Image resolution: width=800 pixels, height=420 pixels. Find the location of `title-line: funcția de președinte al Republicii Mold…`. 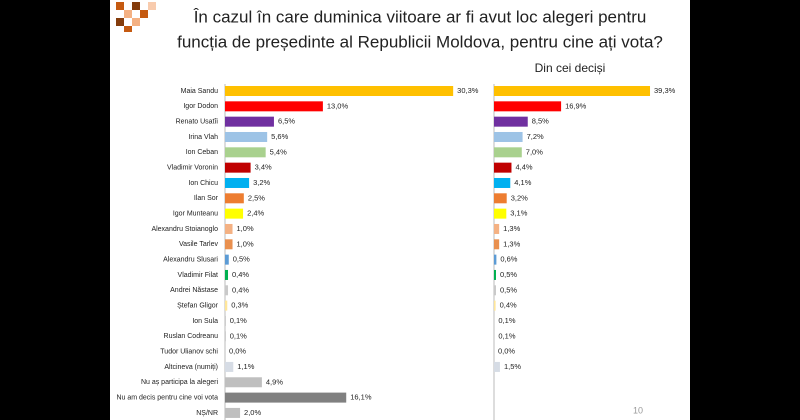

title-line: funcția de președinte al Republicii Mold… is located at coordinates (420, 41).